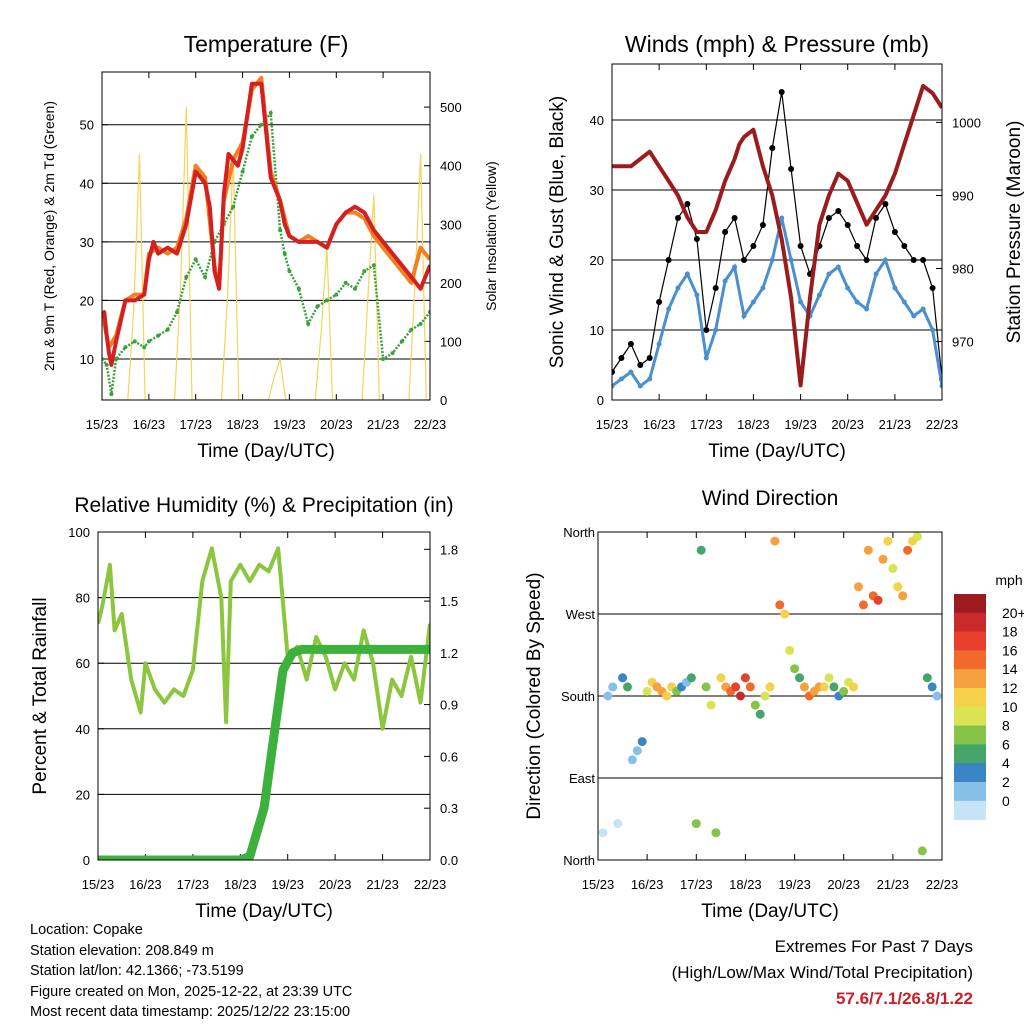 This screenshot has height=1024, width=1024. Describe the element at coordinates (579, 860) in the screenshot. I see `y-tick-label: North` at that location.